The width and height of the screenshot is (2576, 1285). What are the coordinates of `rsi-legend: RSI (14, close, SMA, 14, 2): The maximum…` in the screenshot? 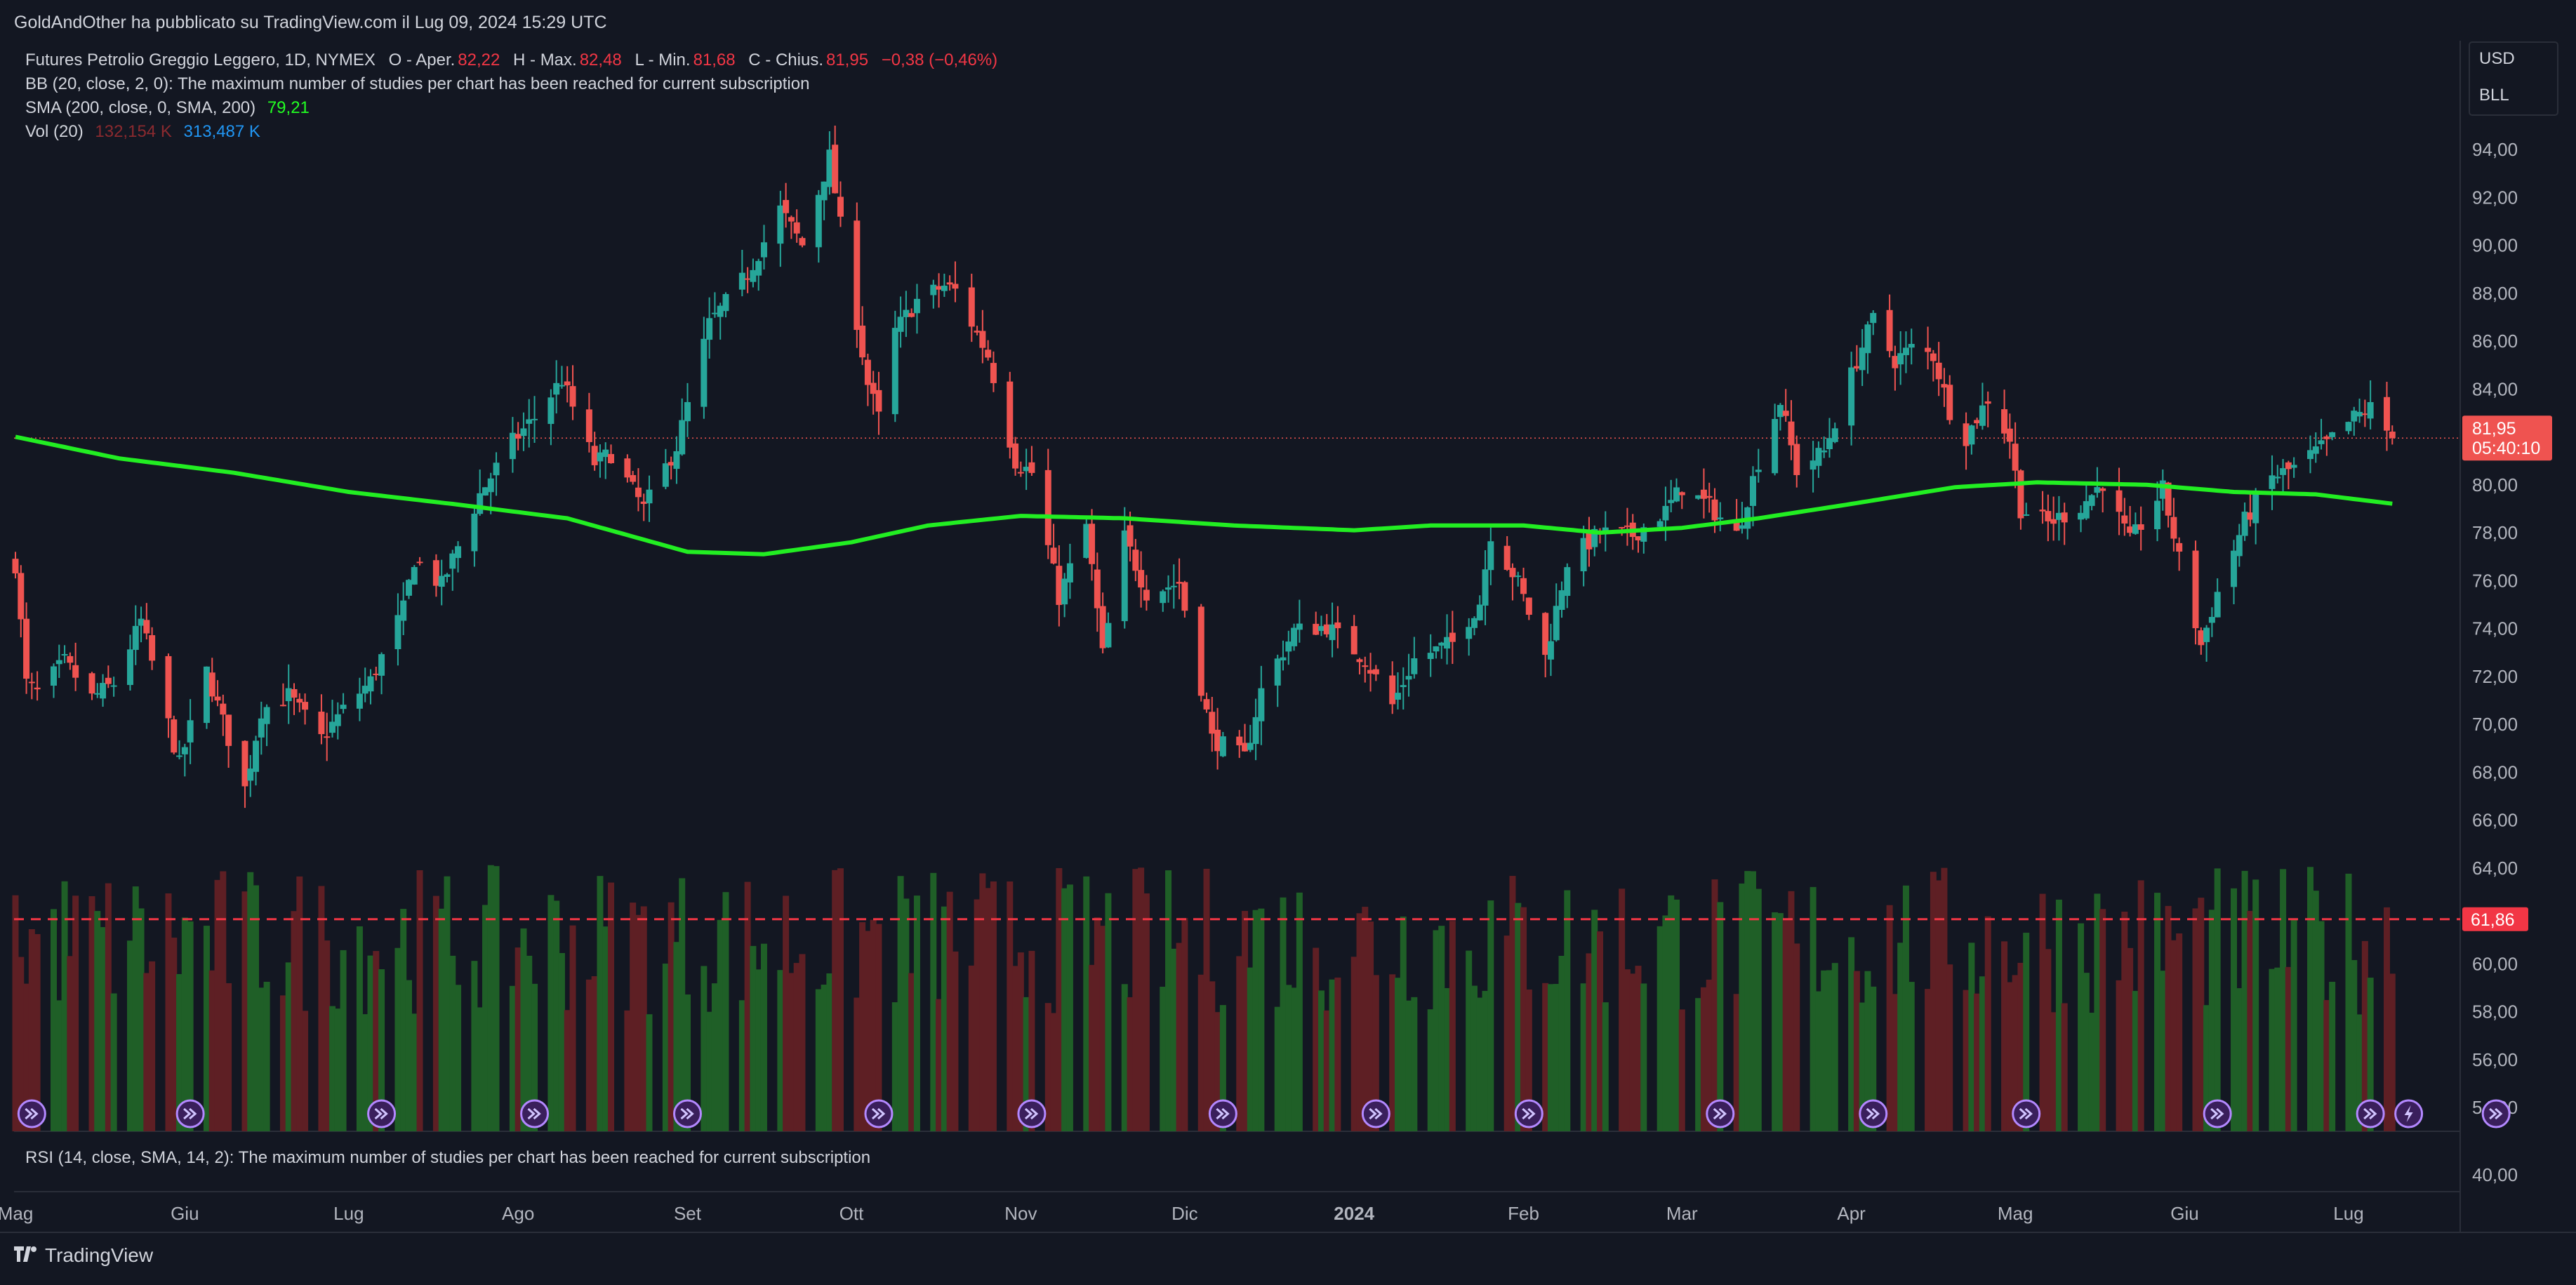 It's located at (448, 1157).